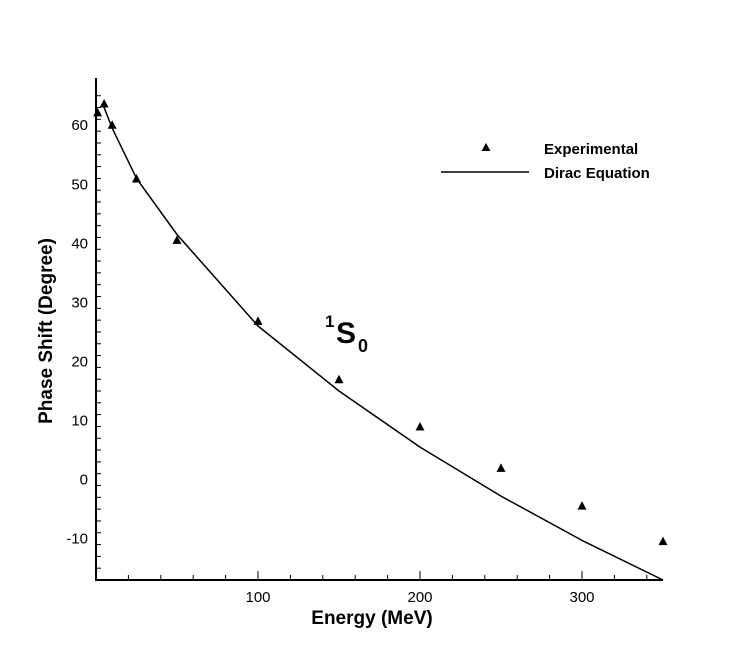 Image resolution: width=736 pixels, height=655 pixels. Describe the element at coordinates (79, 361) in the screenshot. I see `y-tick-label: 20` at that location.